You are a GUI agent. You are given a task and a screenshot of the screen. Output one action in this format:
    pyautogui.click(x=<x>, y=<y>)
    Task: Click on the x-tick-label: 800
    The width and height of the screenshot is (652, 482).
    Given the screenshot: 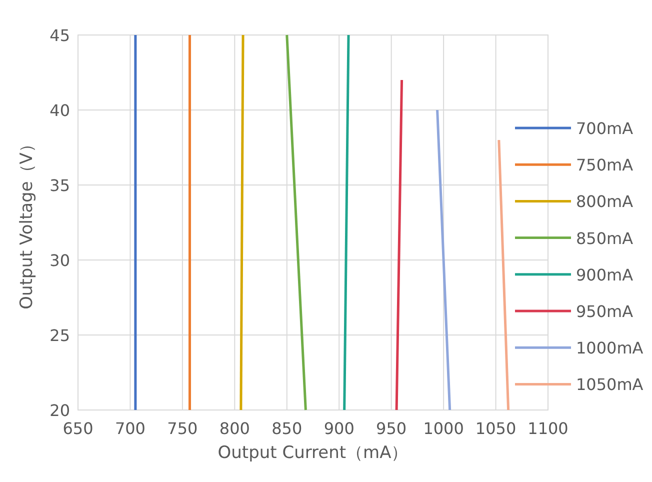 What is the action you would take?
    pyautogui.click(x=234, y=428)
    